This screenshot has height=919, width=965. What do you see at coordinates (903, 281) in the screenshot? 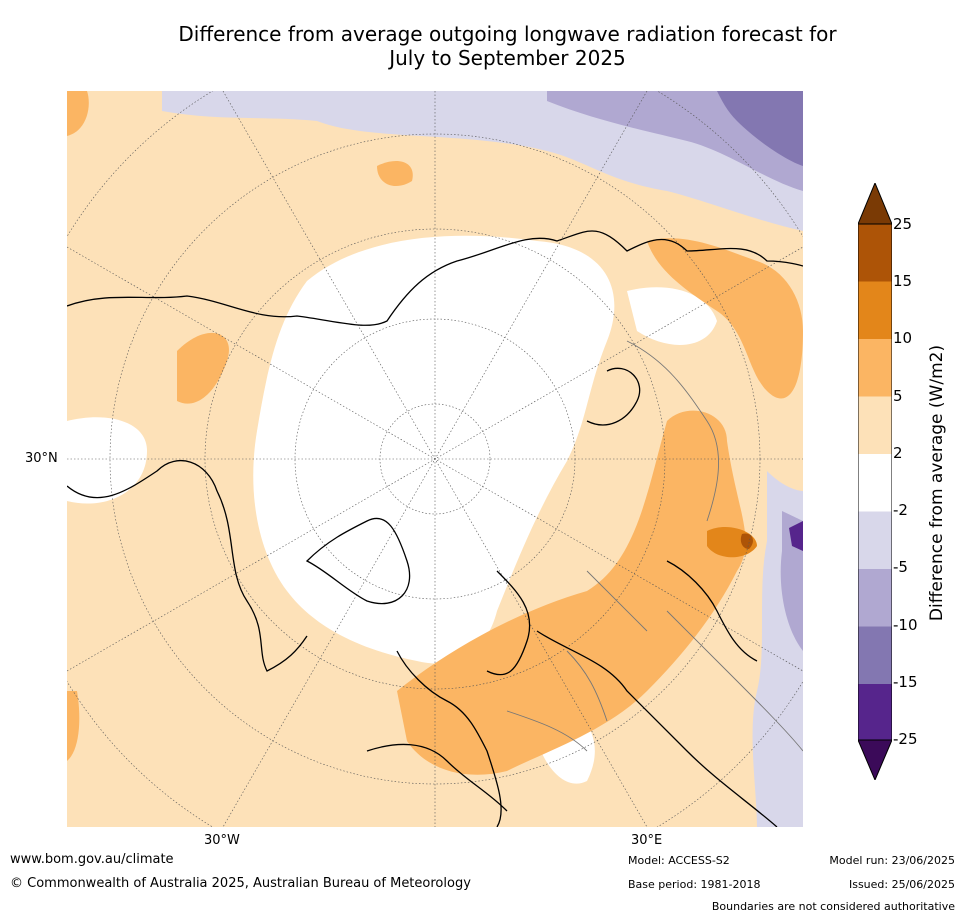
I see `colorbar-tick: 15` at bounding box center [903, 281].